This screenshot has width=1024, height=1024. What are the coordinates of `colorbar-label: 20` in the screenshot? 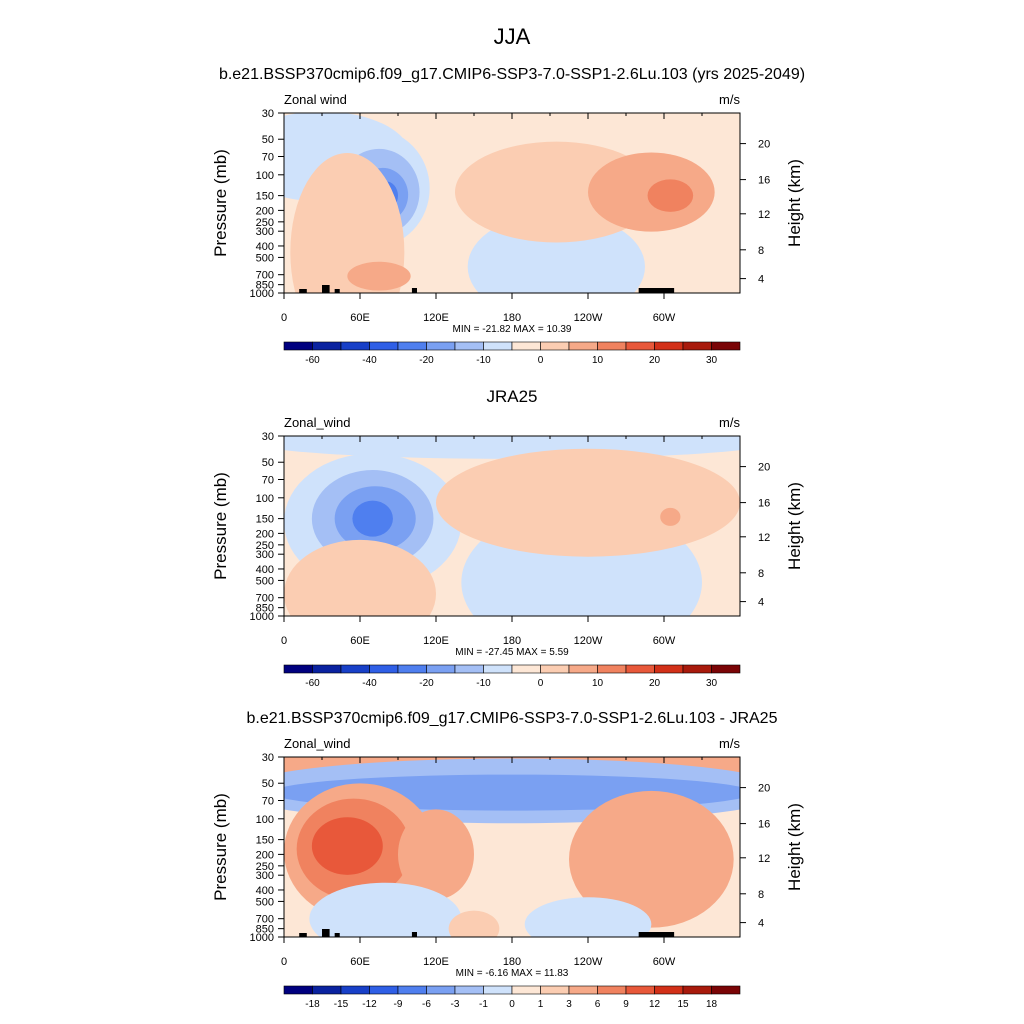 It's located at (655, 360).